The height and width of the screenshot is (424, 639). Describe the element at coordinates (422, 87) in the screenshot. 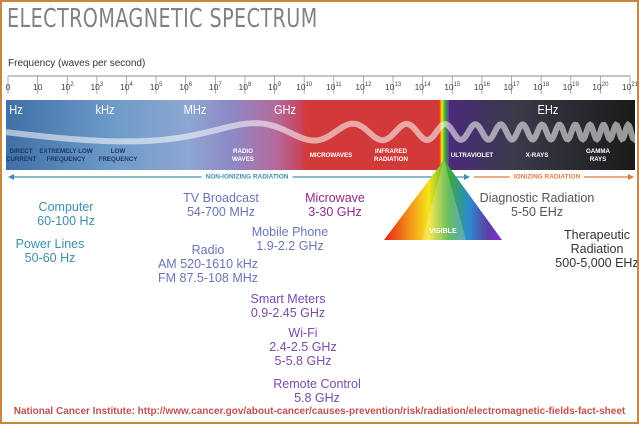

I see `axis-tick-label: 1014` at that location.